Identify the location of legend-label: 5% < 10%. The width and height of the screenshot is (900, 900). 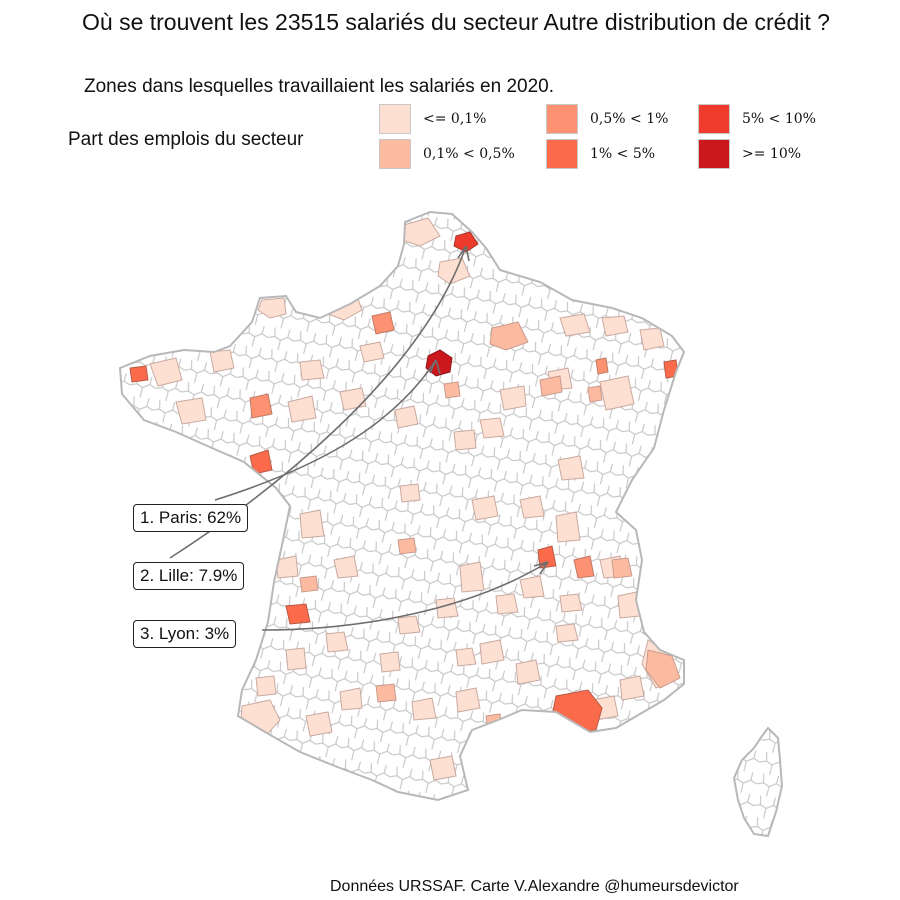
(779, 119).